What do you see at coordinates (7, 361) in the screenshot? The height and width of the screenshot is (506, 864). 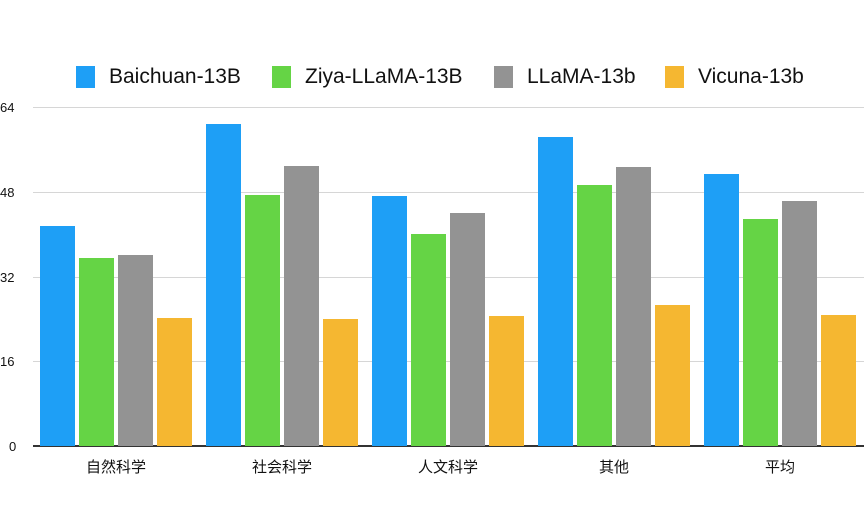 I see `y-tick-label: 16` at bounding box center [7, 361].